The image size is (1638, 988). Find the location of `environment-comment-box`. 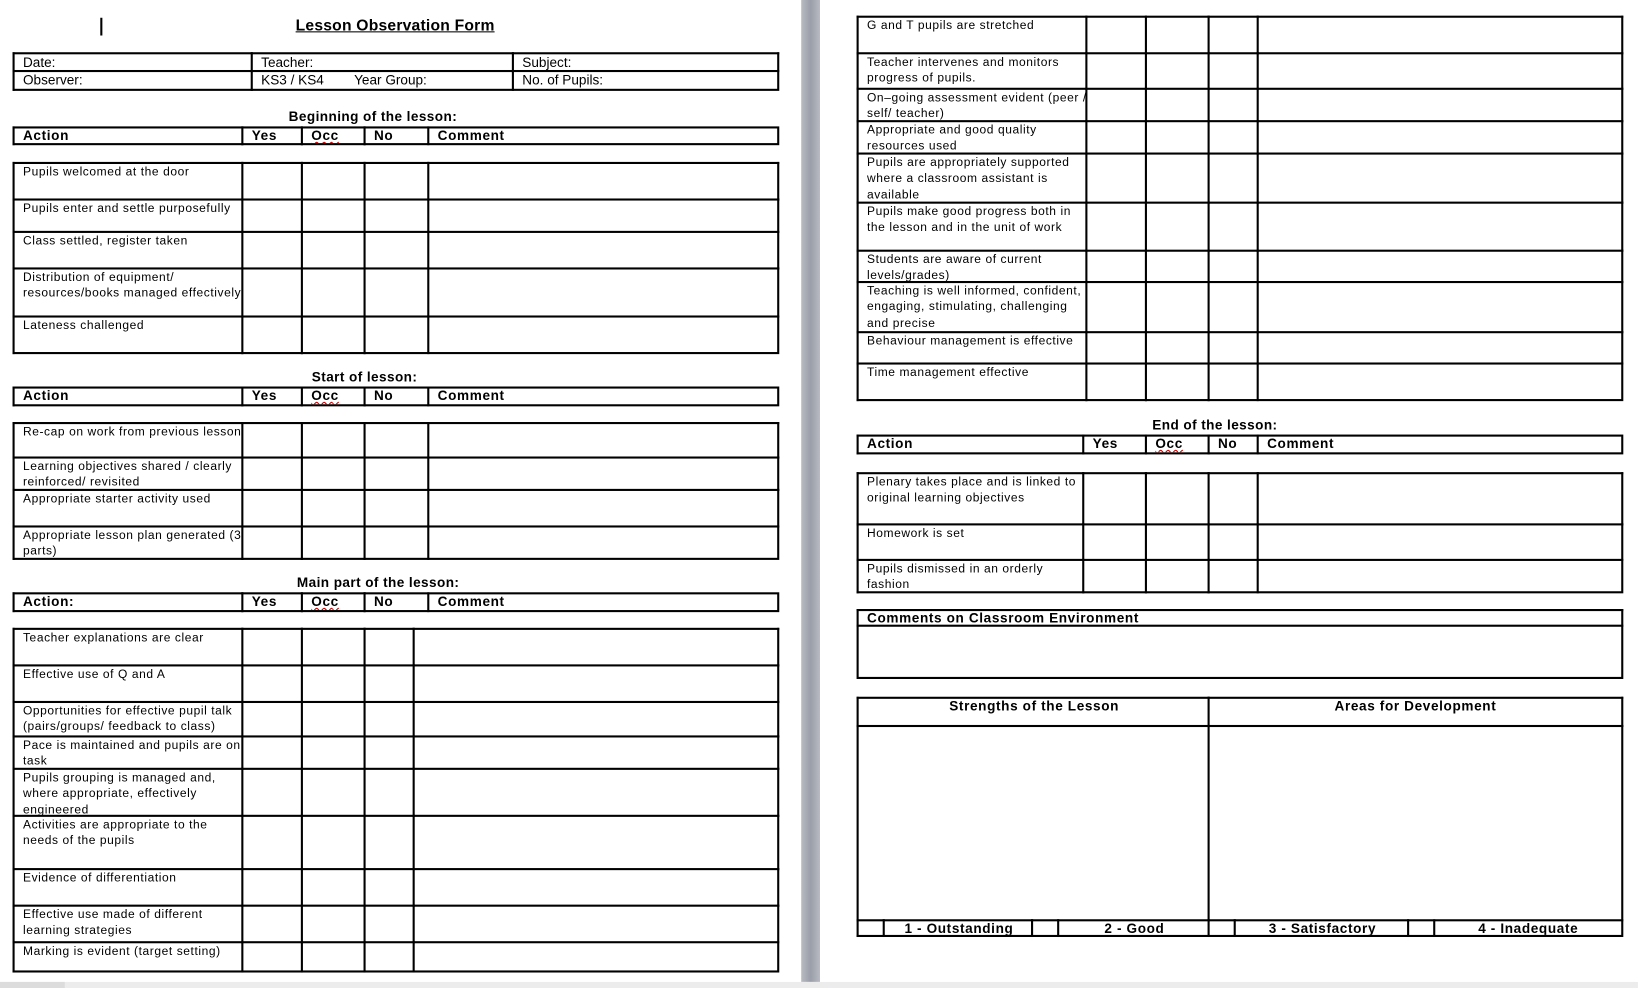

environment-comment-box is located at coordinates (1240, 651).